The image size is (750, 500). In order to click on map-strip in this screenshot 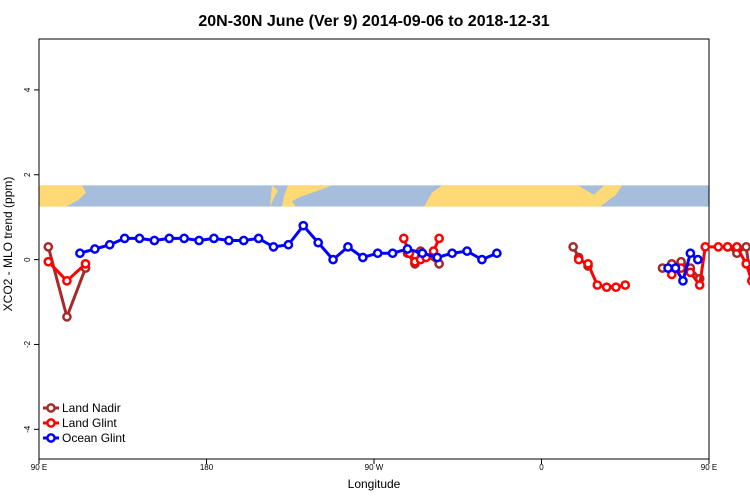, I will do `click(374, 196)`.